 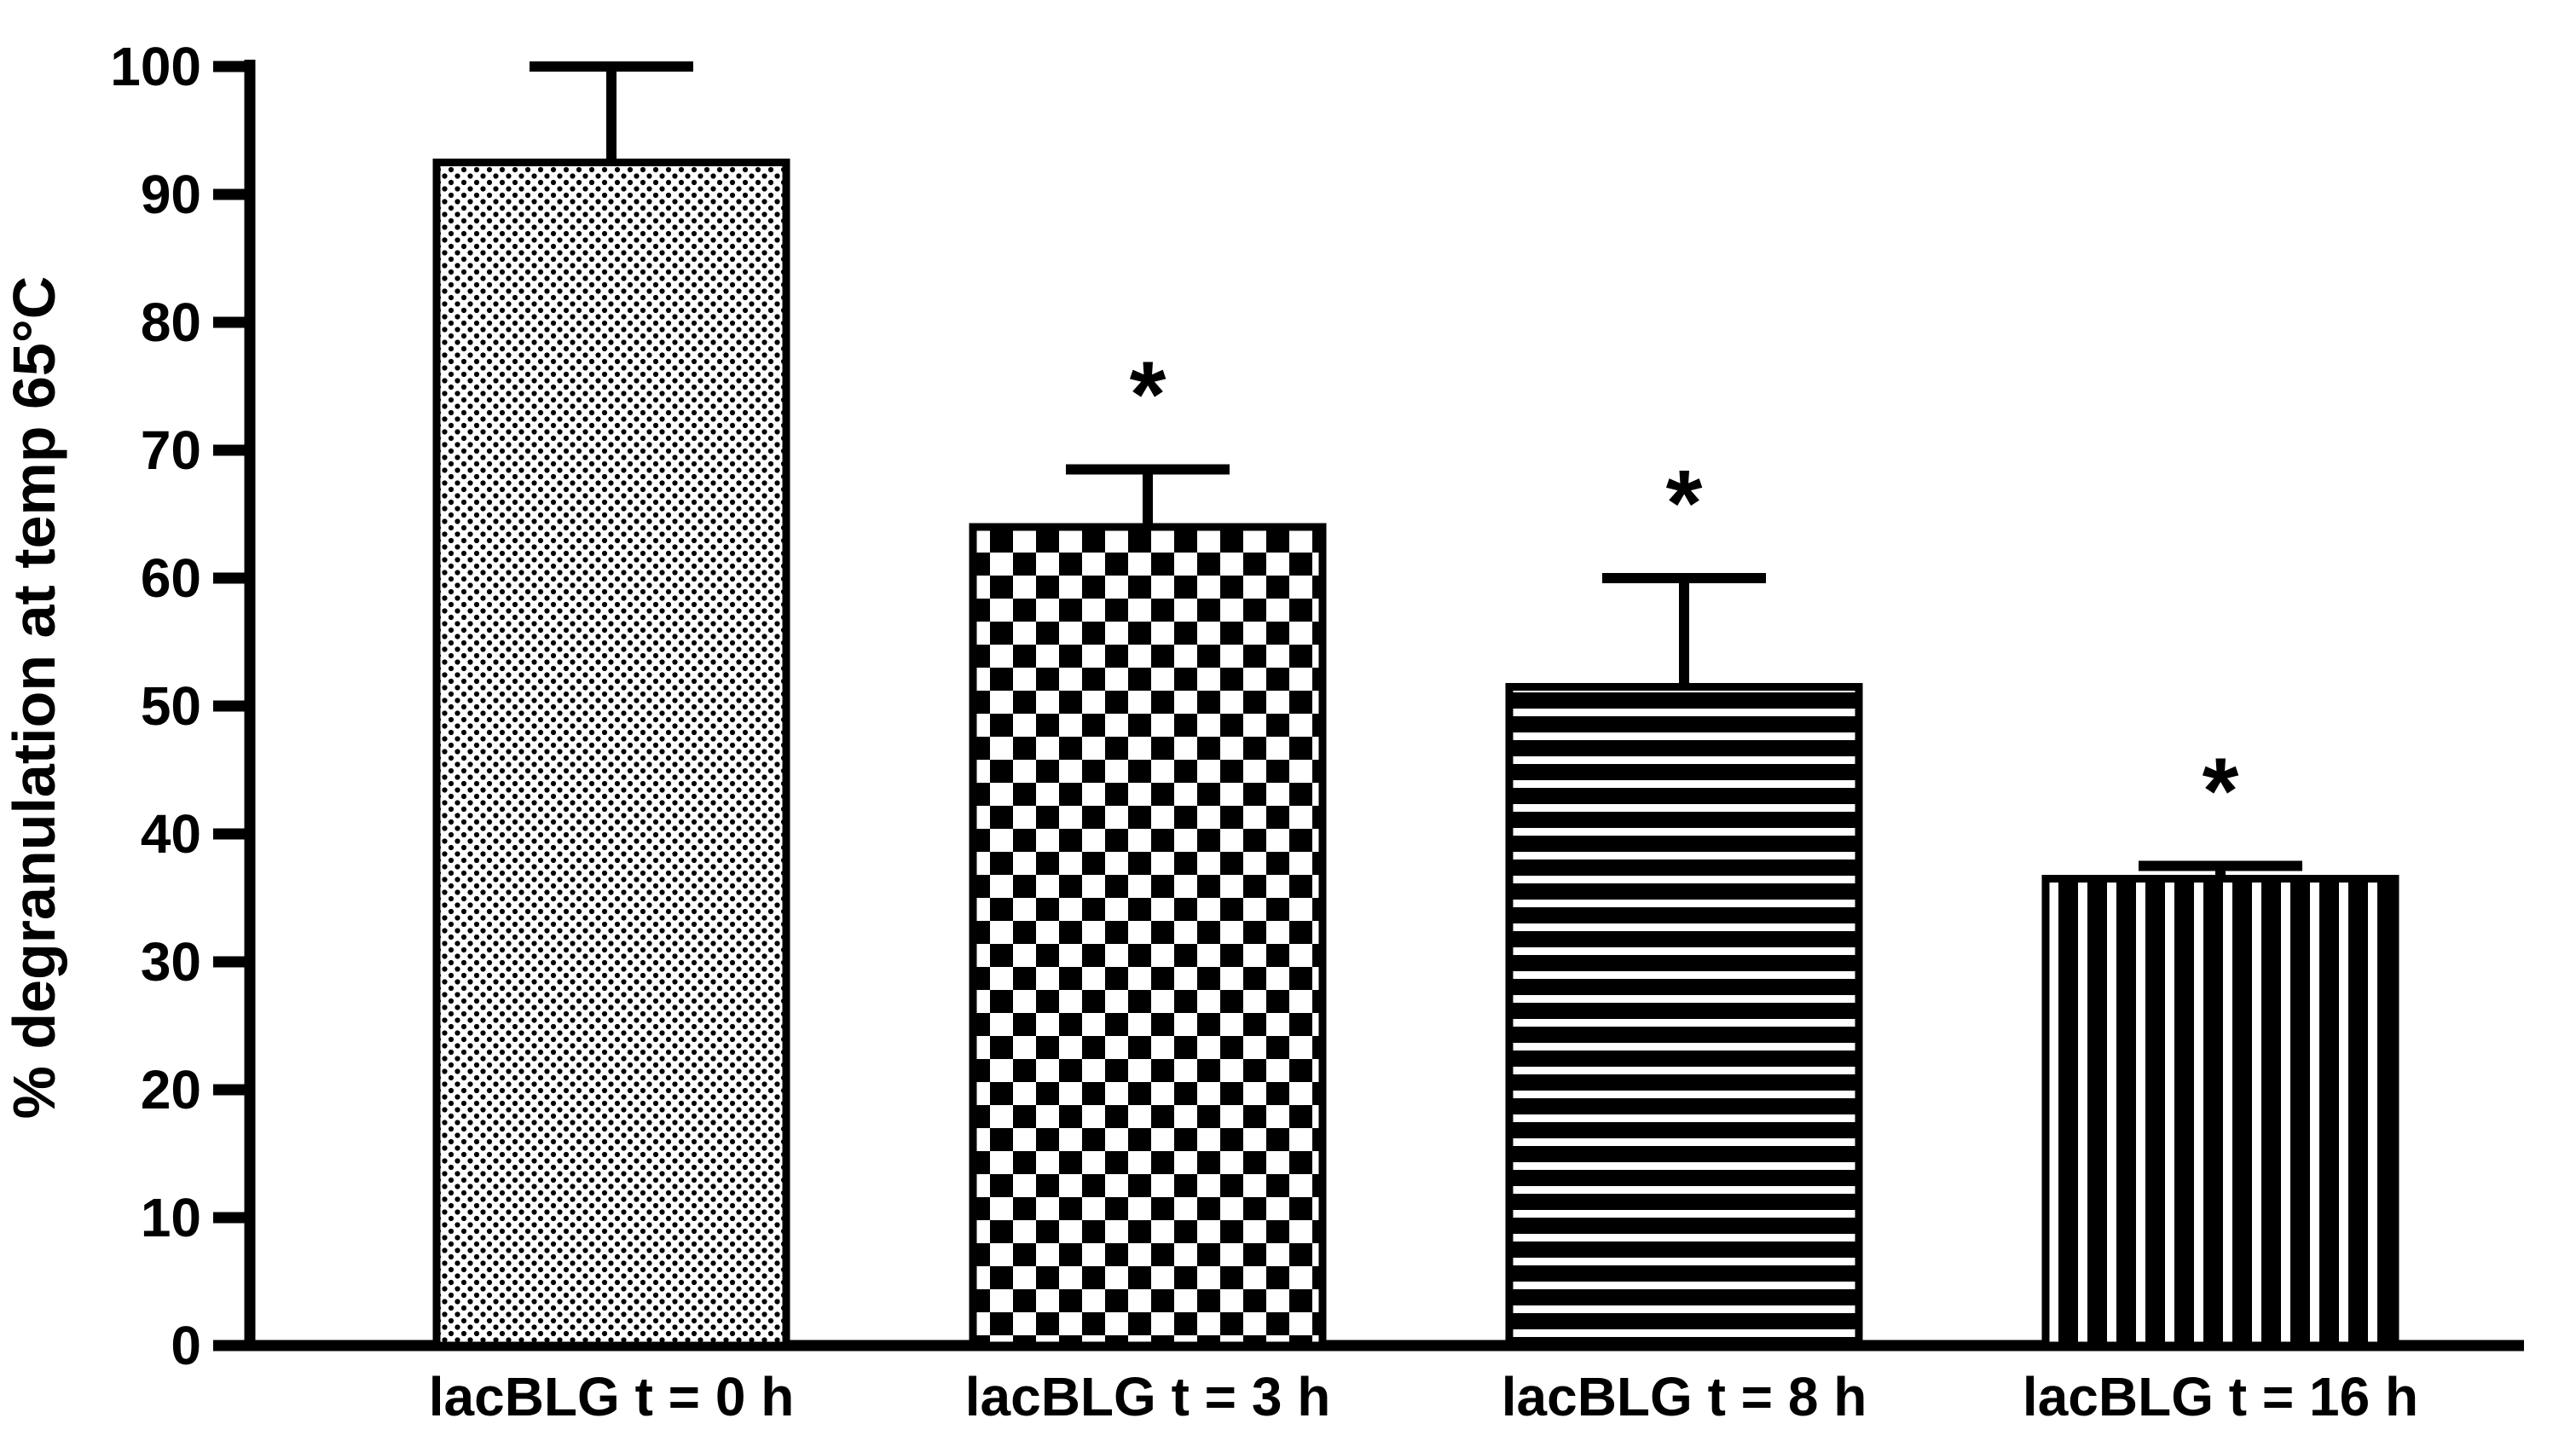 I want to click on y-tick-label: 20, so click(x=171, y=1089).